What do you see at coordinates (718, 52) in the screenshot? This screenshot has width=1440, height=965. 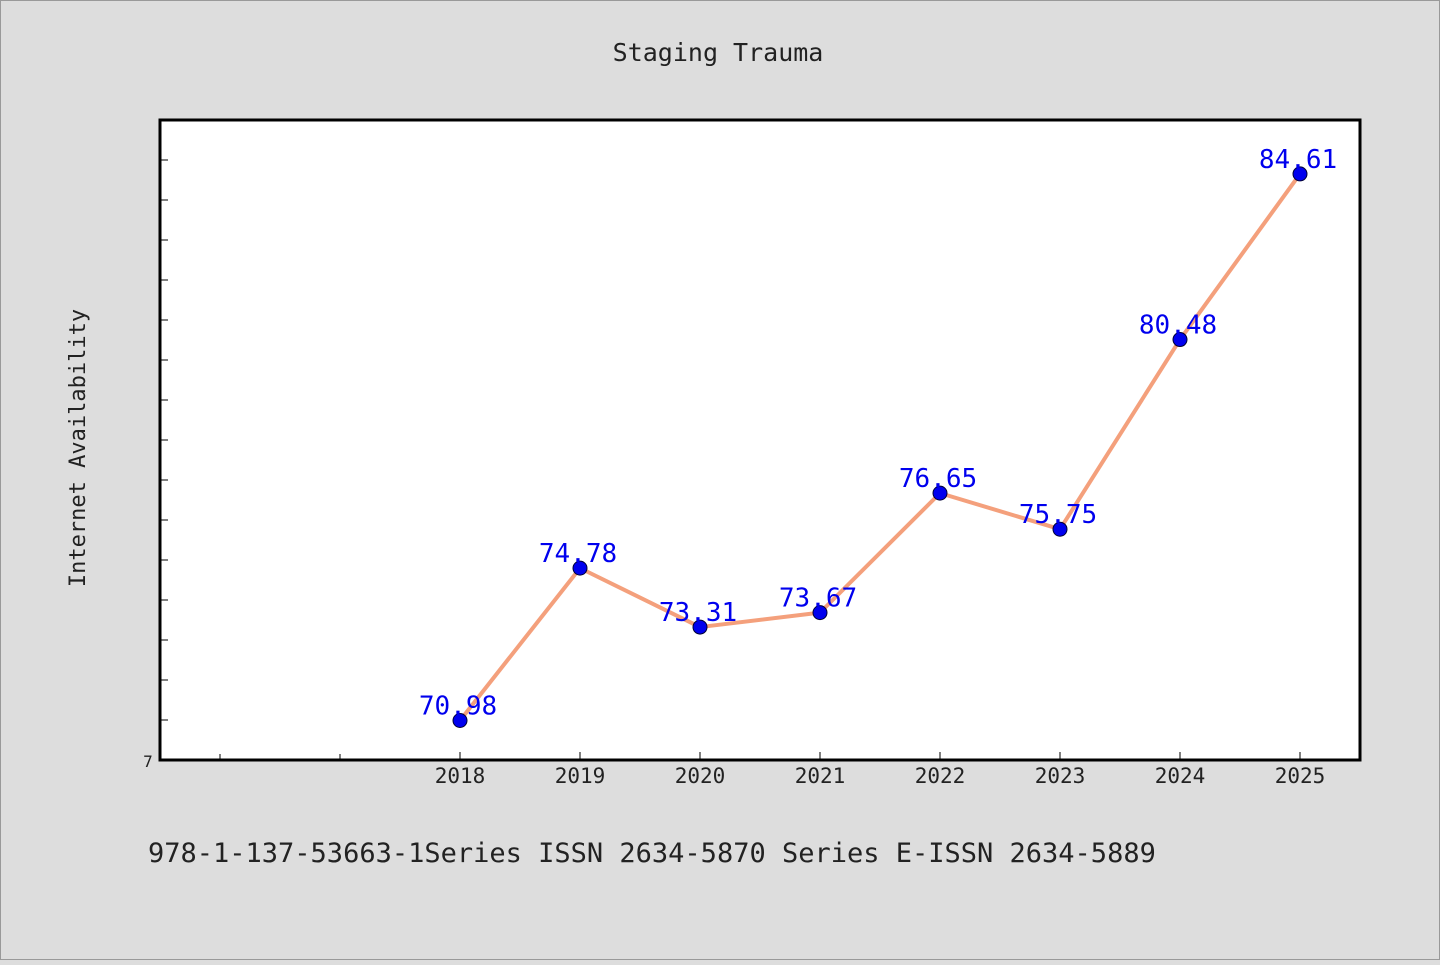 I see `chart-title: Staging Trauma` at bounding box center [718, 52].